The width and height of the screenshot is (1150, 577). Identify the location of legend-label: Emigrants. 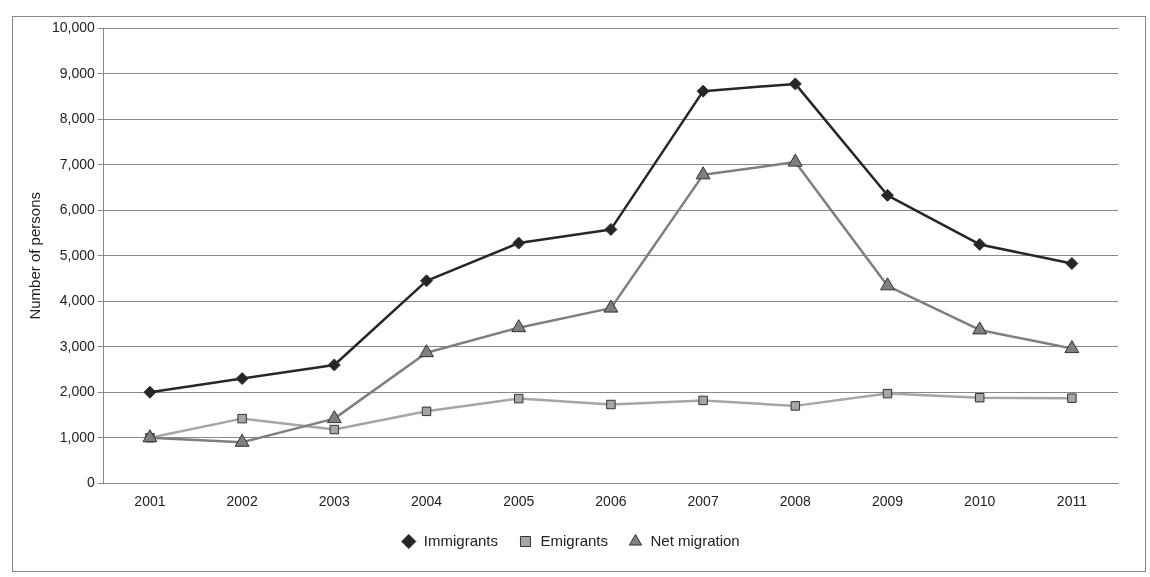
(574, 540).